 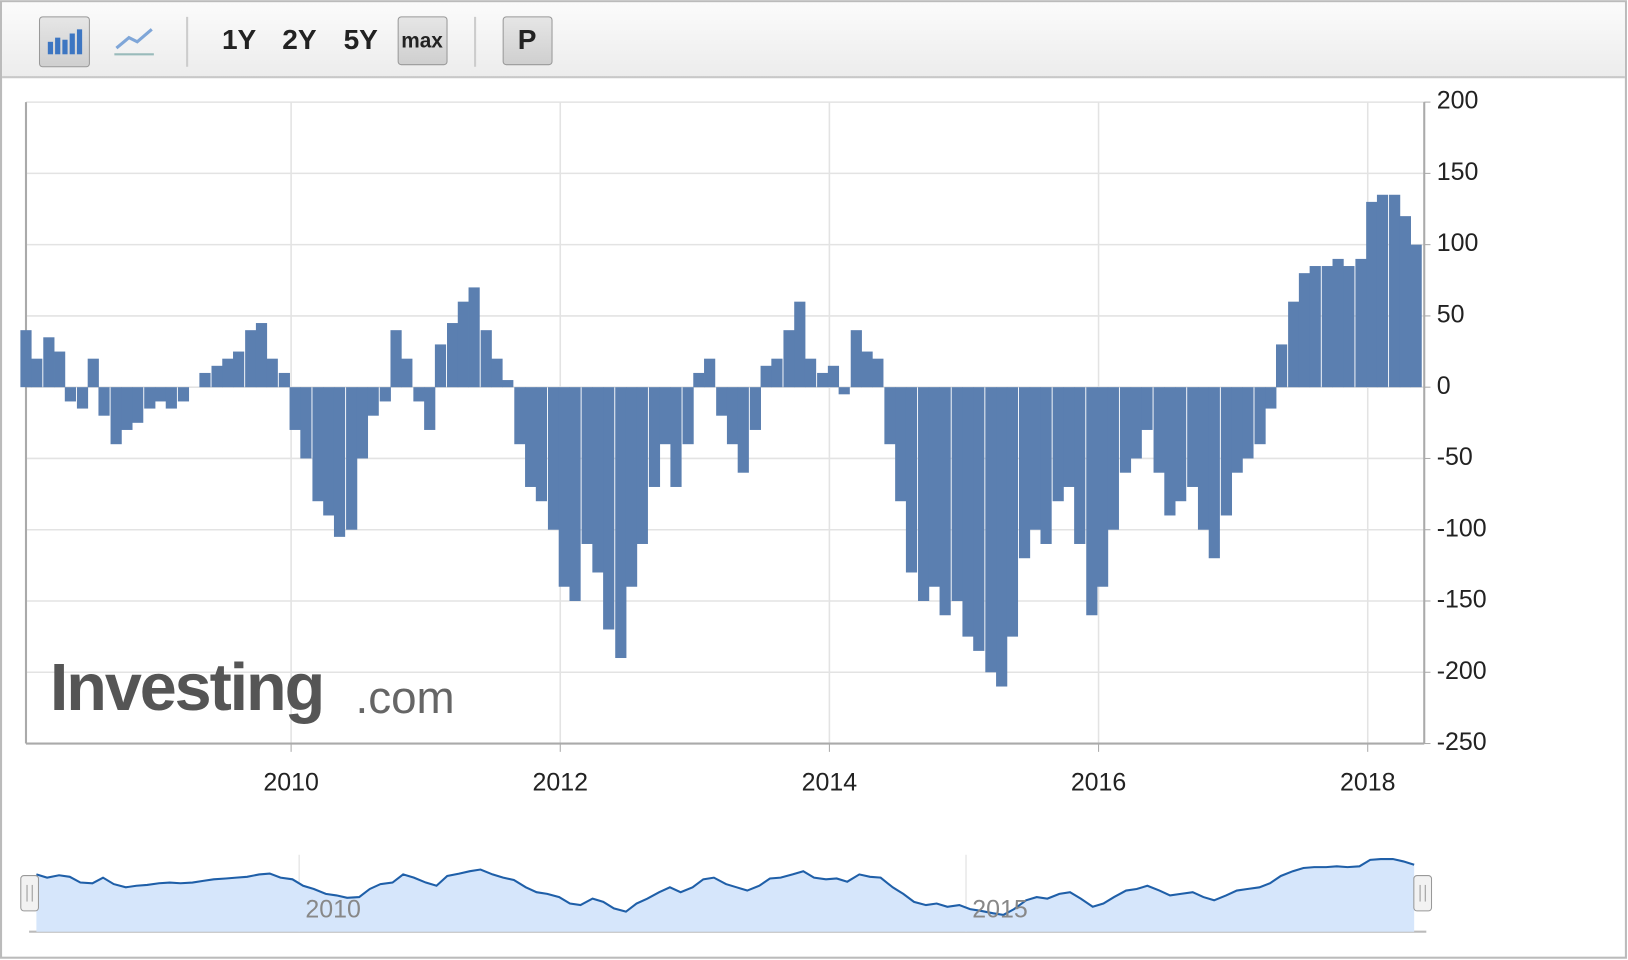 I want to click on x-tick-label: 2012, so click(x=560, y=783).